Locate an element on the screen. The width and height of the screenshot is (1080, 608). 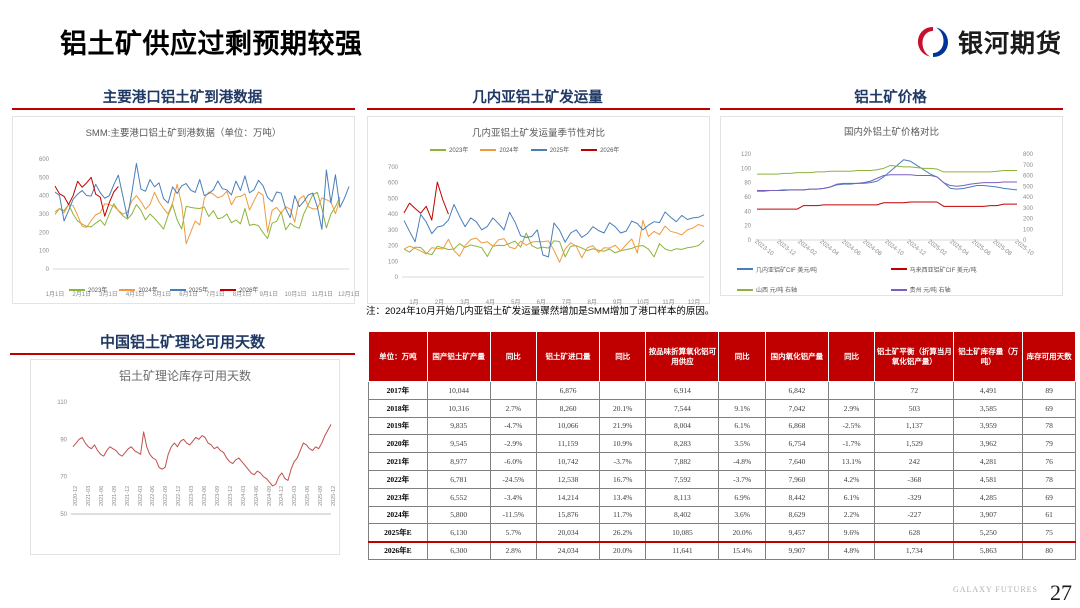
axis-tick-label: 2025-03 is located at coordinates (295, 495).